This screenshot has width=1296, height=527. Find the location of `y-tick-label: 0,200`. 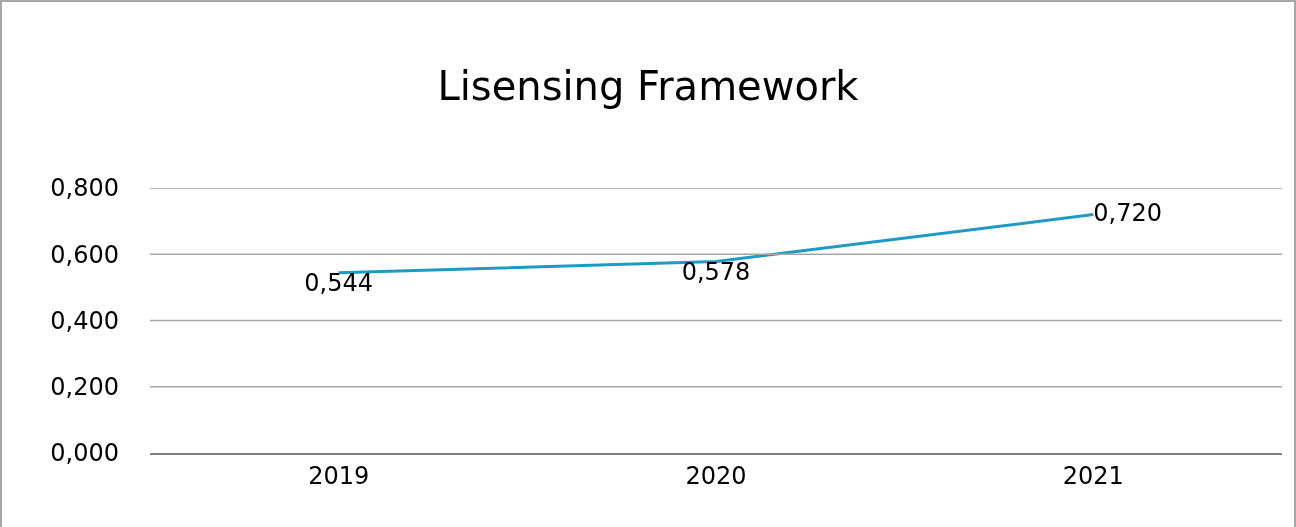

y-tick-label: 0,200 is located at coordinates (84, 387).